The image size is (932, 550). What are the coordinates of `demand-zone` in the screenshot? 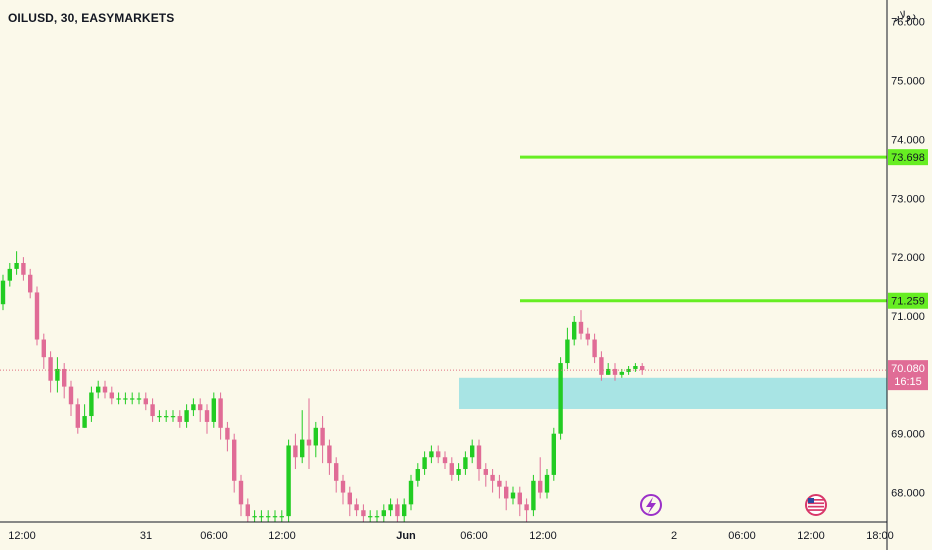 It's located at (673, 393).